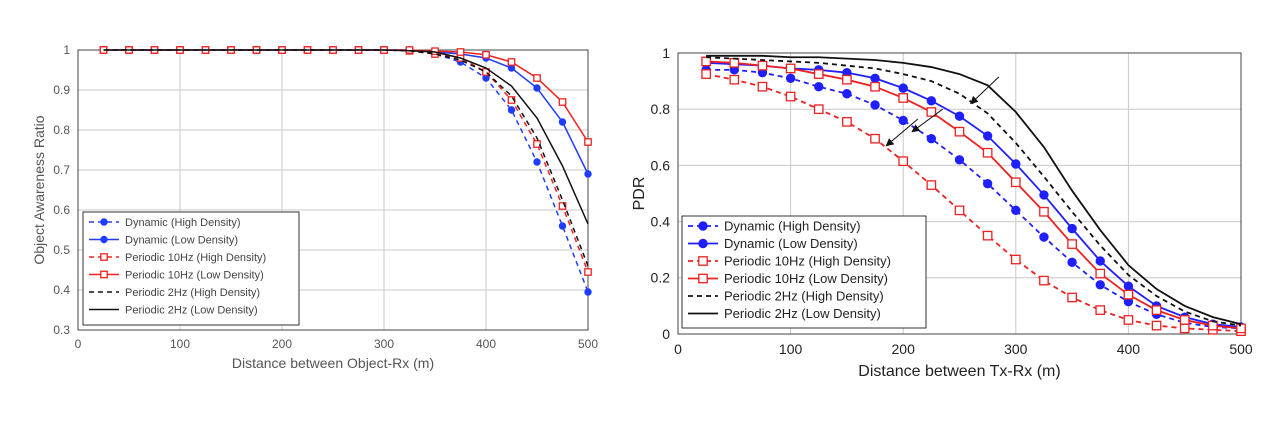  Describe the element at coordinates (192, 293) in the screenshot. I see `legend-label: Periodic 2Hz (High Density)` at that location.